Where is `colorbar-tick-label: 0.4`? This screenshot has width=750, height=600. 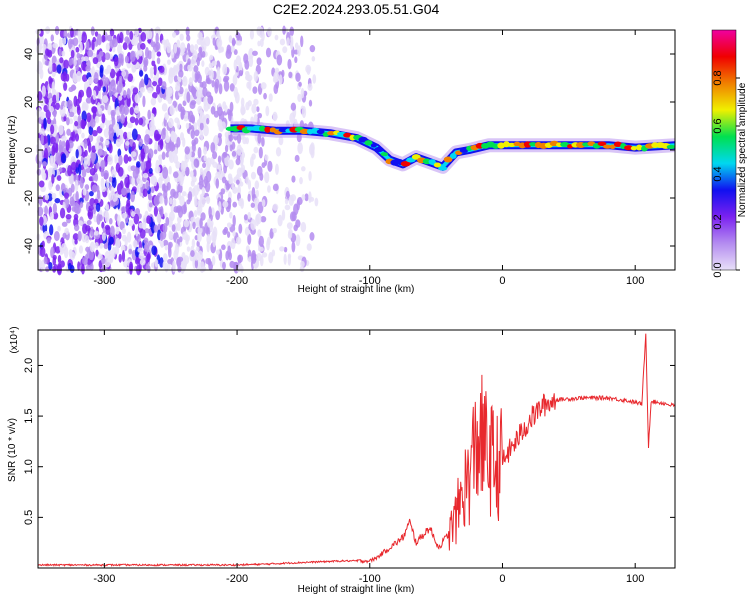
colorbar-tick-label: 0.4 is located at coordinates (718, 173).